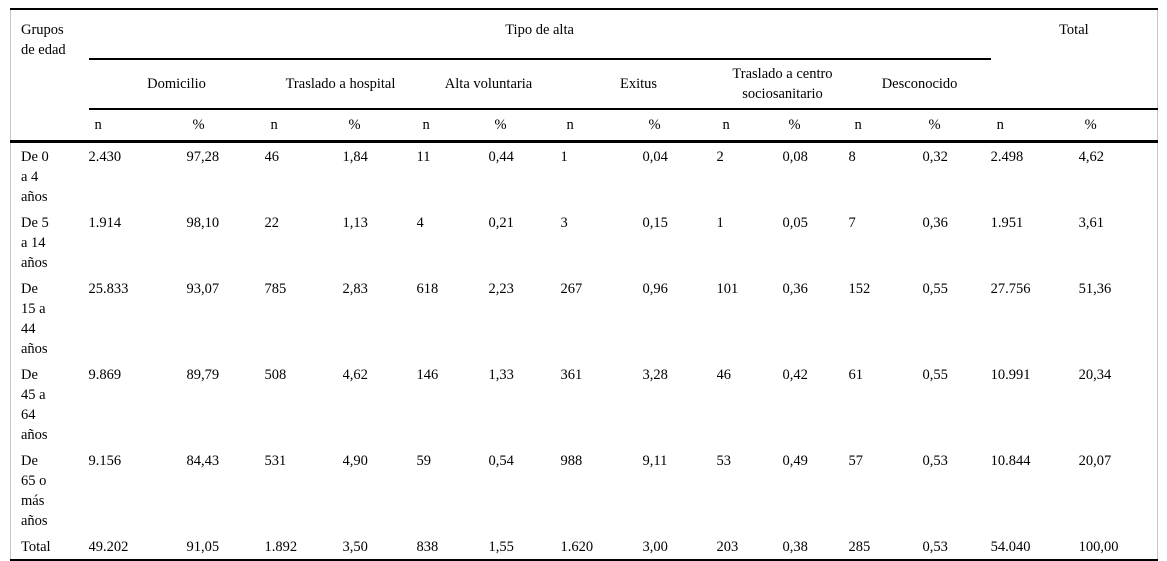  I want to click on data-cell: 0,05, so click(795, 222).